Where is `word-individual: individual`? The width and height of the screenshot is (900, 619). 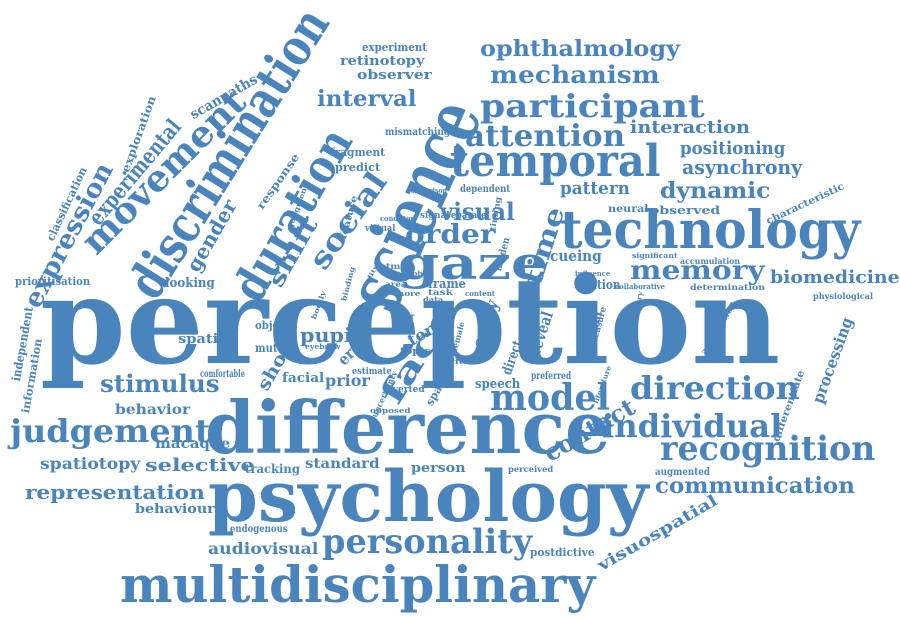 word-individual: individual is located at coordinates (692, 426).